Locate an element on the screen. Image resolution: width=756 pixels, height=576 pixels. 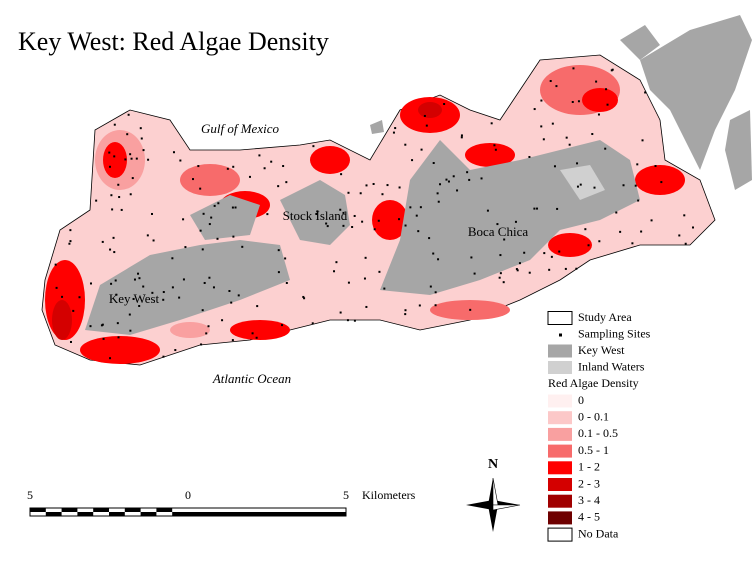
north-label: N is located at coordinates (493, 464).